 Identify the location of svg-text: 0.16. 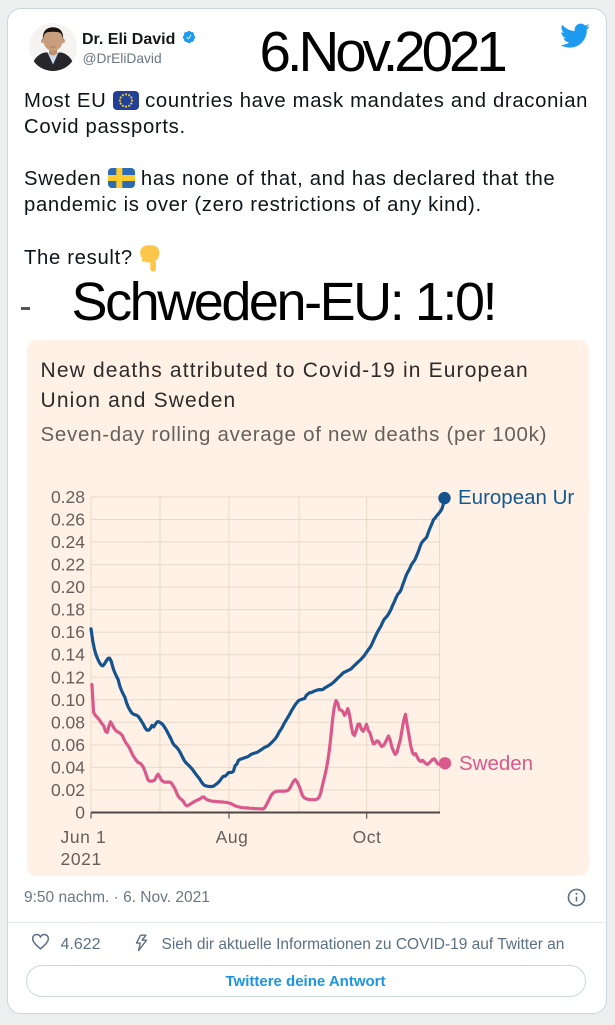
(67, 632).